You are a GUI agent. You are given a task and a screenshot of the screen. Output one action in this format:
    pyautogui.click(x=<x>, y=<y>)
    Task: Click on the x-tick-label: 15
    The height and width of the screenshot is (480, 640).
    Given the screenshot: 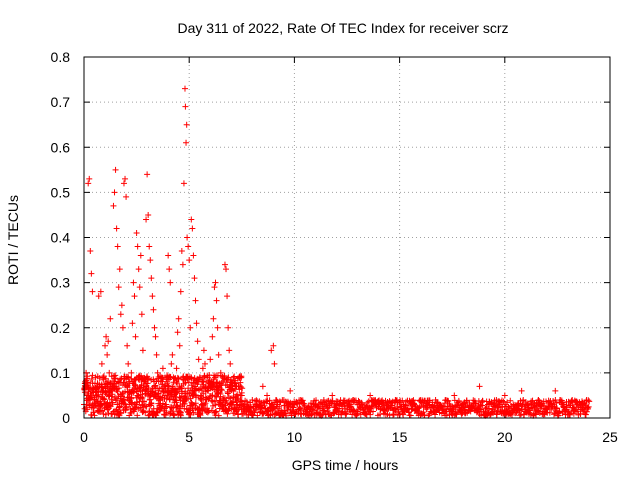 What is the action you would take?
    pyautogui.click(x=400, y=437)
    